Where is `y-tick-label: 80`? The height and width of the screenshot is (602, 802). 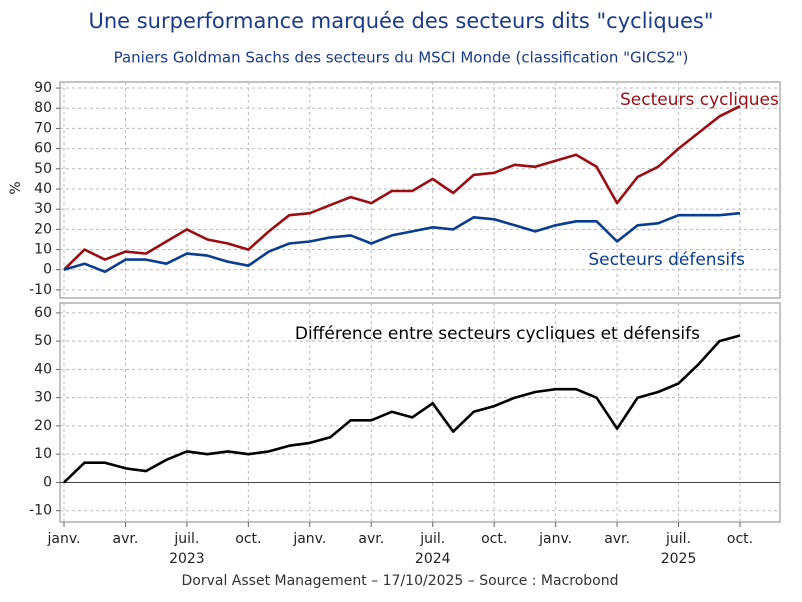 y-tick-label: 80 is located at coordinates (43, 108).